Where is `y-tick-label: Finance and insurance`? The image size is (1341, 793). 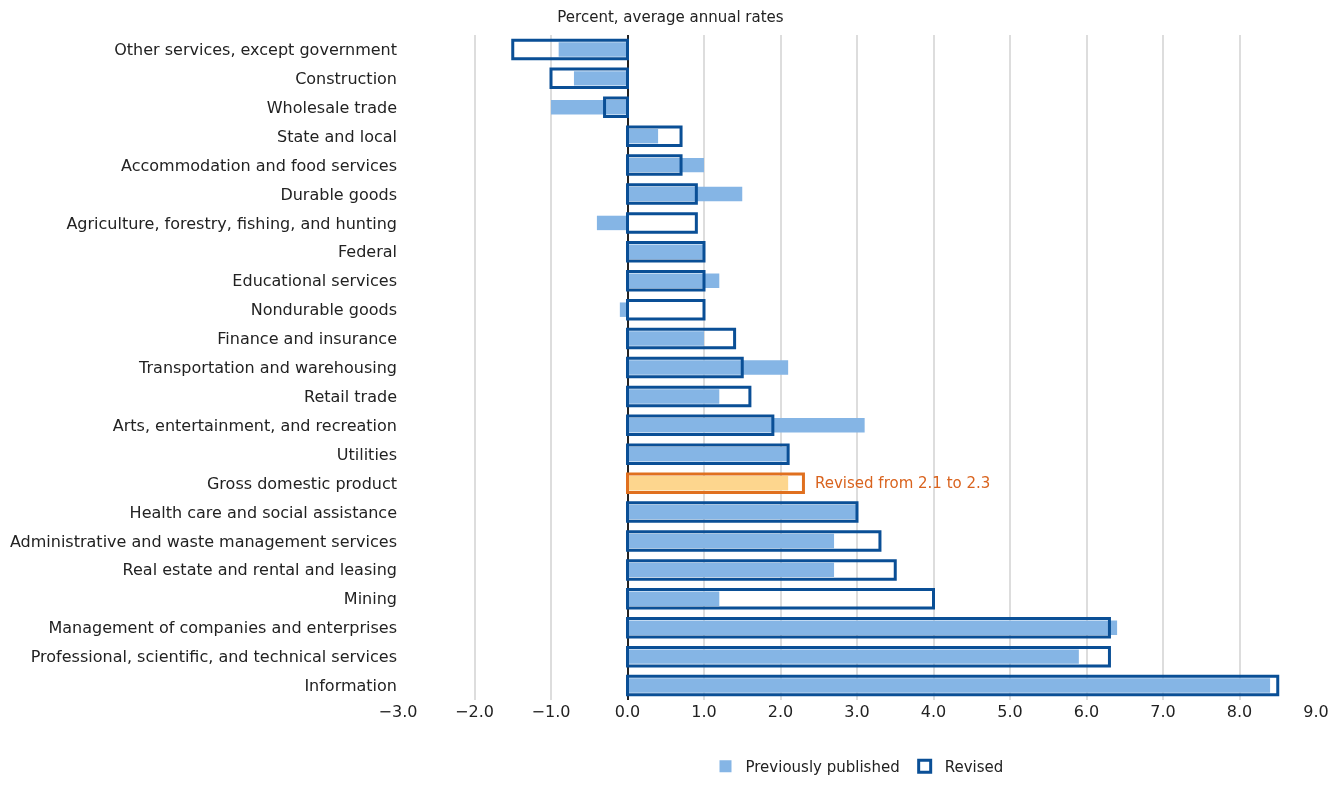 y-tick-label: Finance and insurance is located at coordinates (307, 339).